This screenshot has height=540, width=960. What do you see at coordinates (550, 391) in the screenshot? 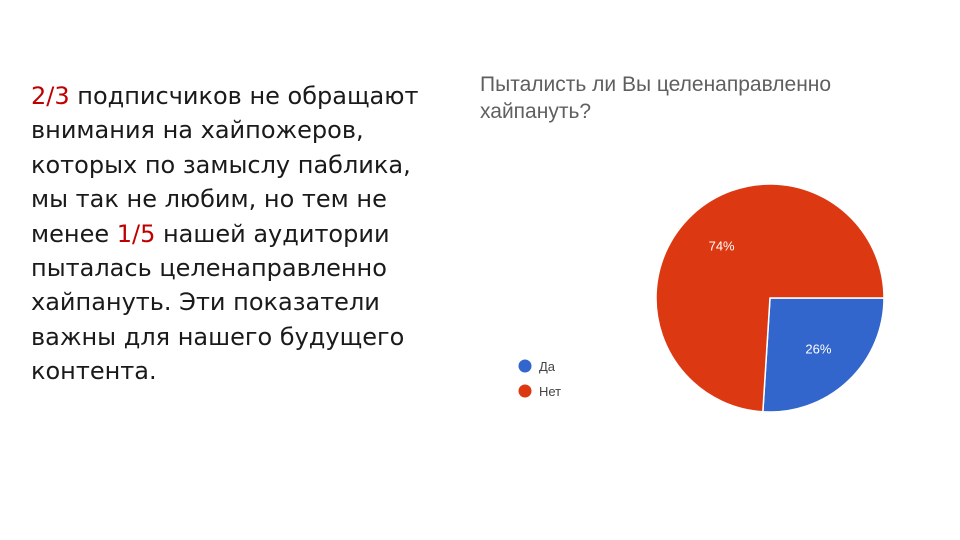
I see `legend-label-no: Нет` at bounding box center [550, 391].